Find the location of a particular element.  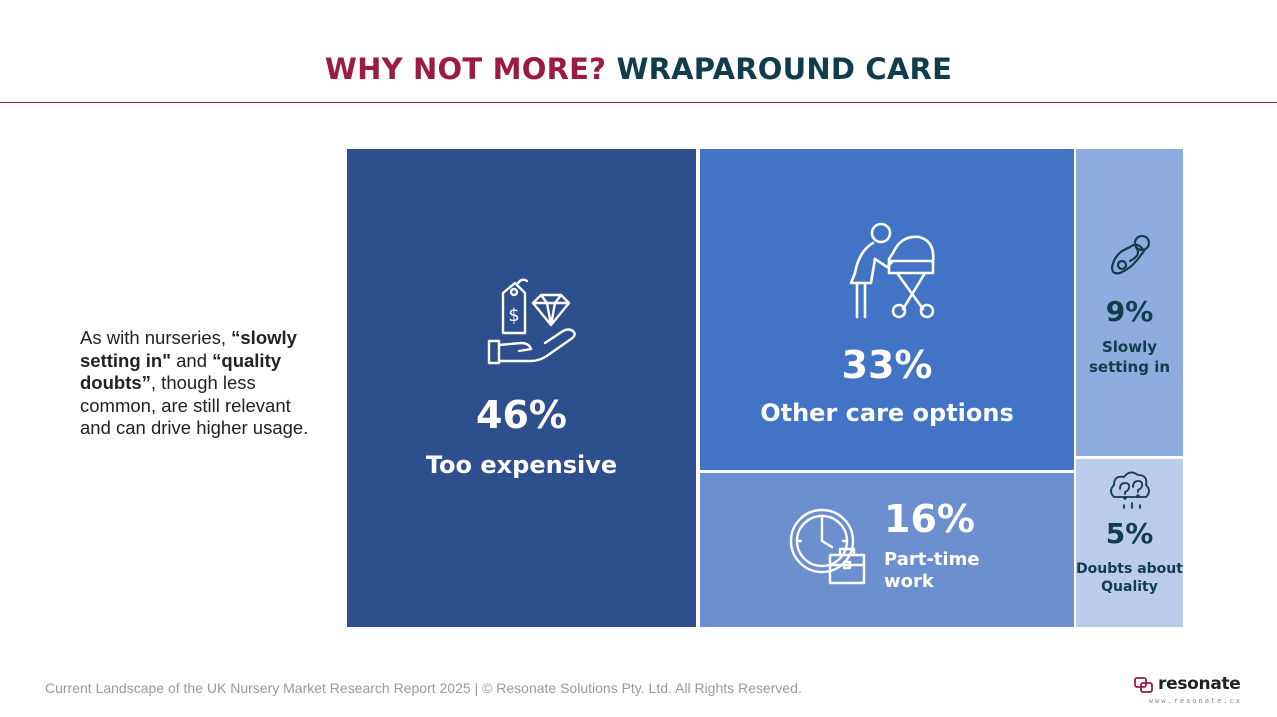

price-tag-diamond-hand-icon: $ is located at coordinates (531, 321).